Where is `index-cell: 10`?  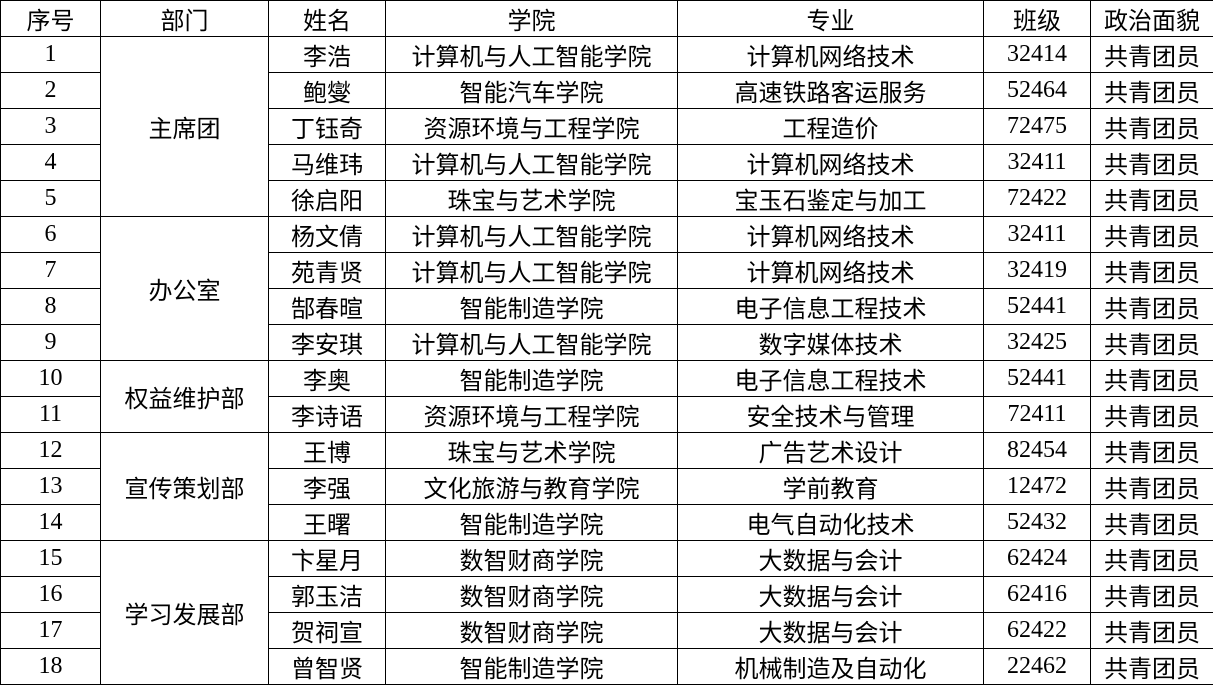
index-cell: 10 is located at coordinates (51, 379).